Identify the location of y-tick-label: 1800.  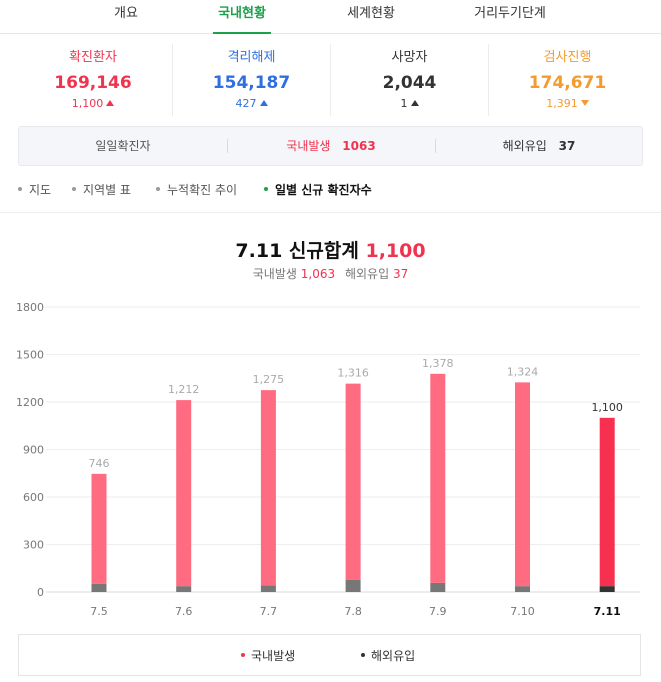
(30, 307).